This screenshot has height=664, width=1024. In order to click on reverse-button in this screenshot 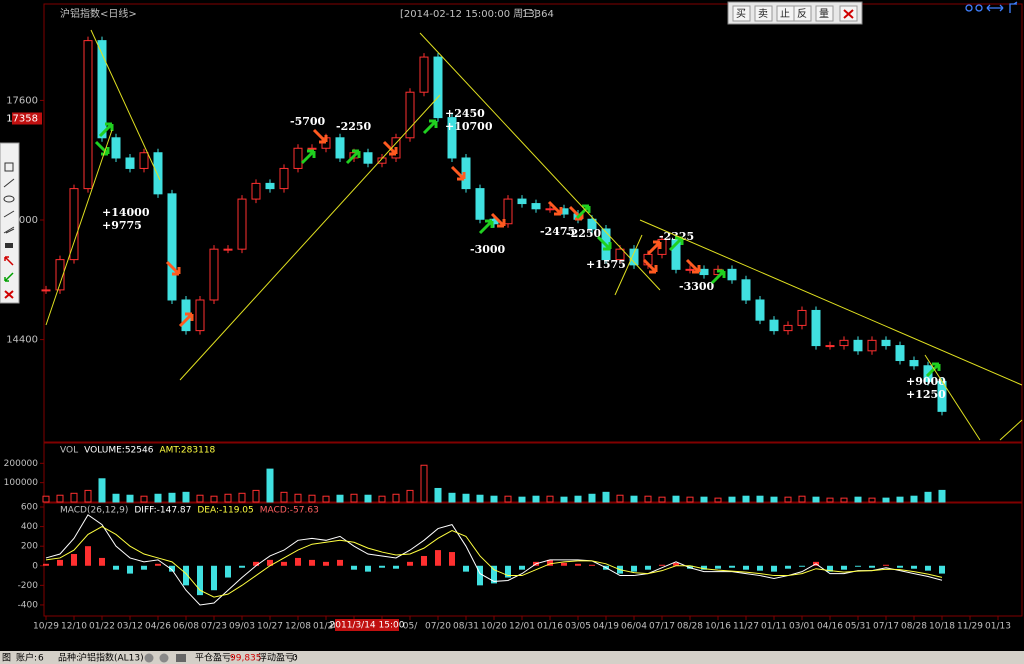, I will do `click(802, 13)`.